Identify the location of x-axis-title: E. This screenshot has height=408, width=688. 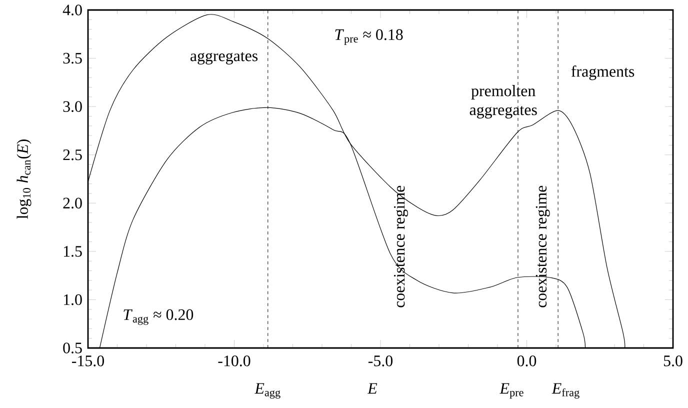
(372, 388).